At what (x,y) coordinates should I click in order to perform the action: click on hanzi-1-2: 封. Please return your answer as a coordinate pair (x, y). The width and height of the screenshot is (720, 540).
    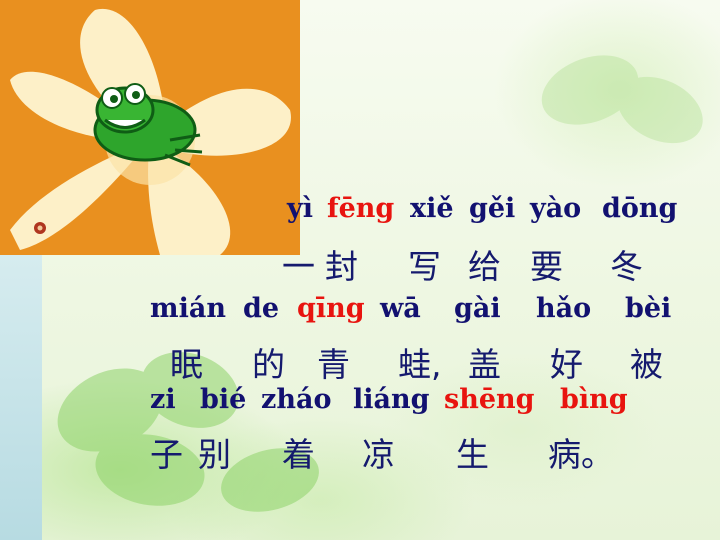
    Looking at the image, I should click on (341, 266).